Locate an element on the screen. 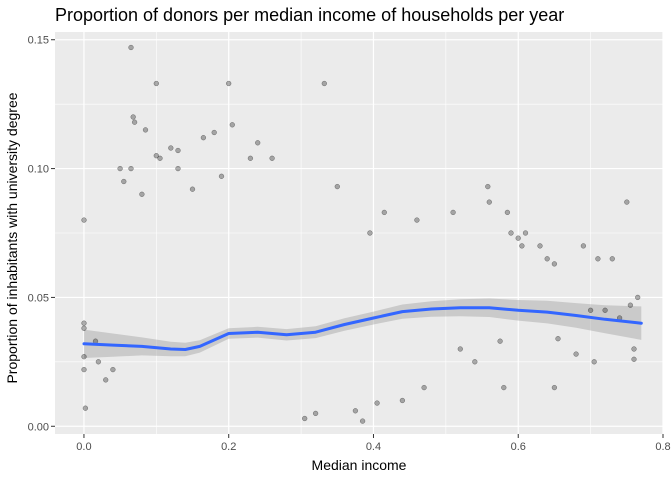 The image size is (672, 480). x-axis-label: Median income is located at coordinates (359, 465).